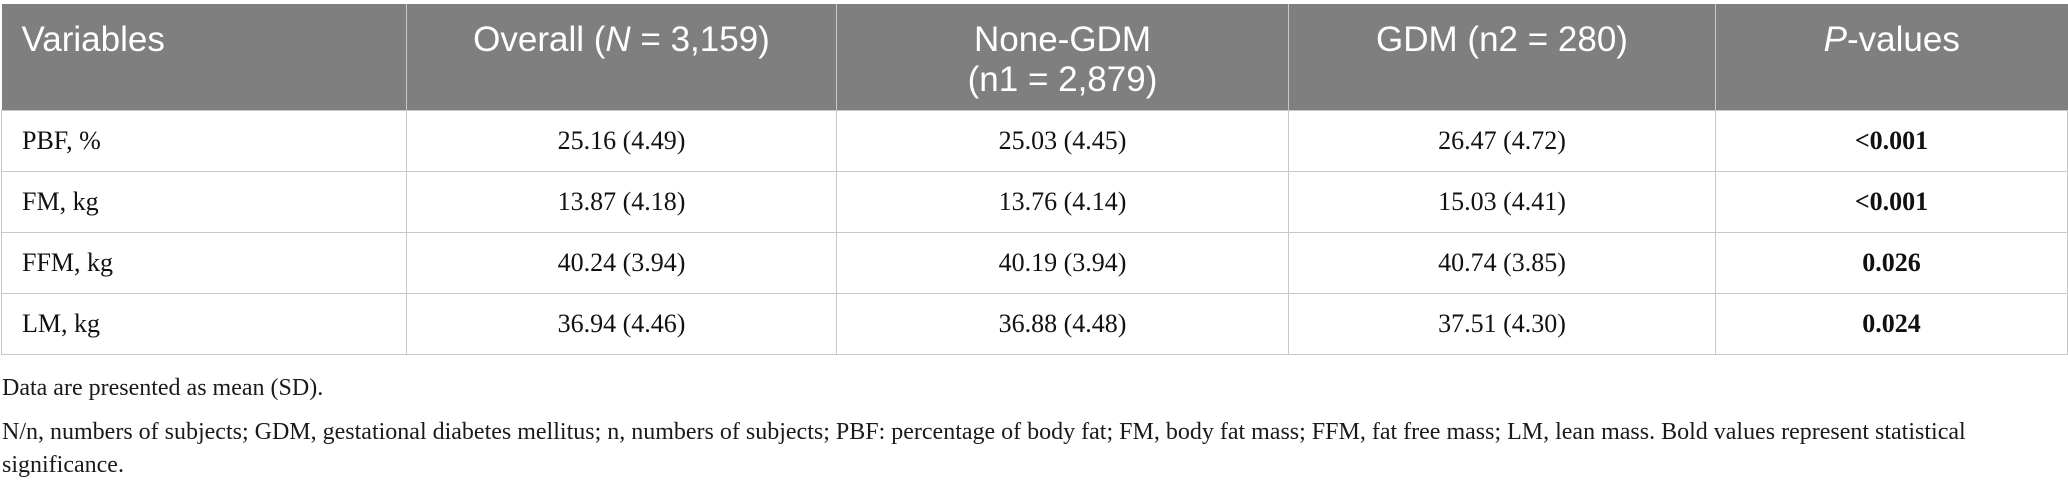  Describe the element at coordinates (1891, 57) in the screenshot. I see `header-p-values: P-values` at that location.